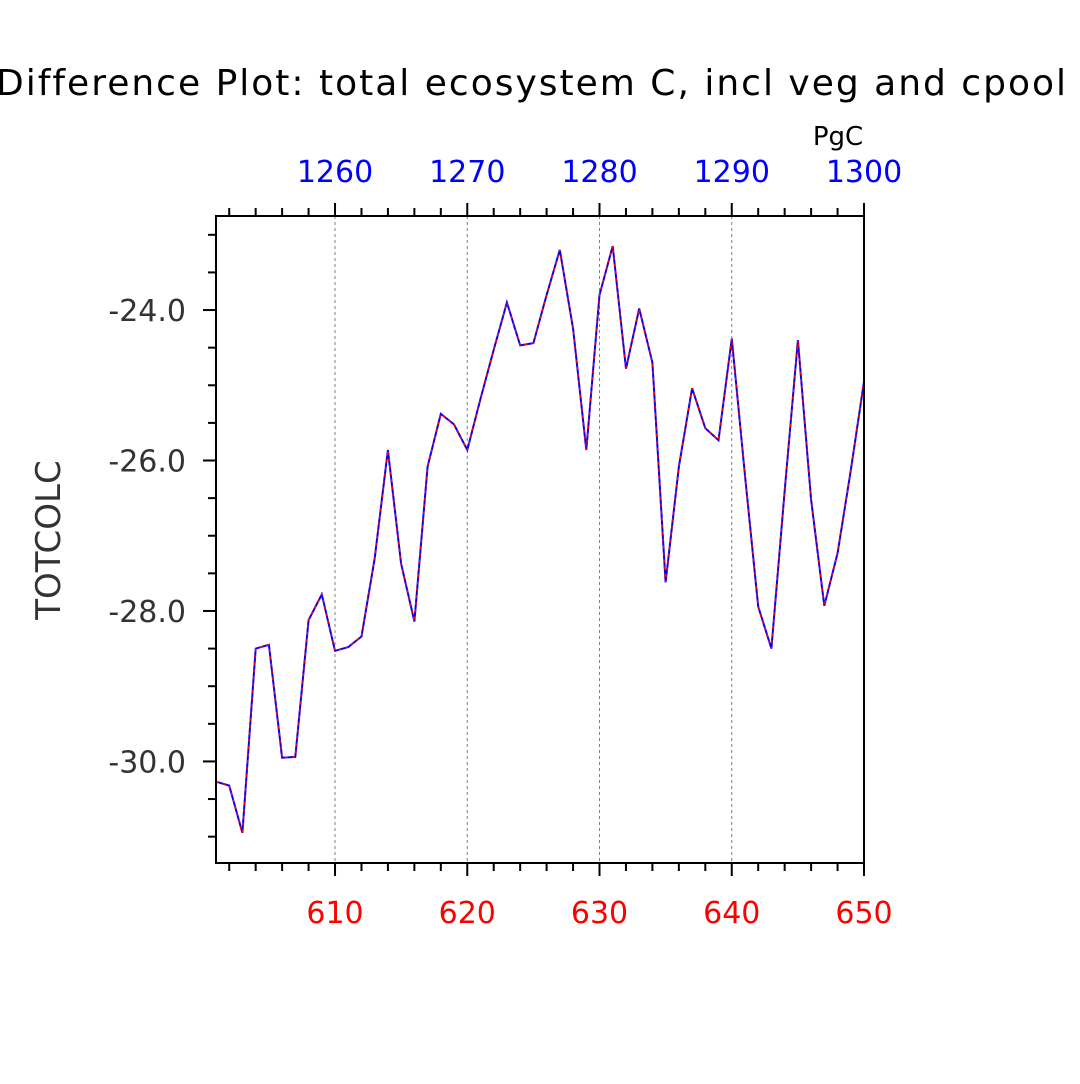  I want to click on y-tick-label: -28.0, so click(147, 612).